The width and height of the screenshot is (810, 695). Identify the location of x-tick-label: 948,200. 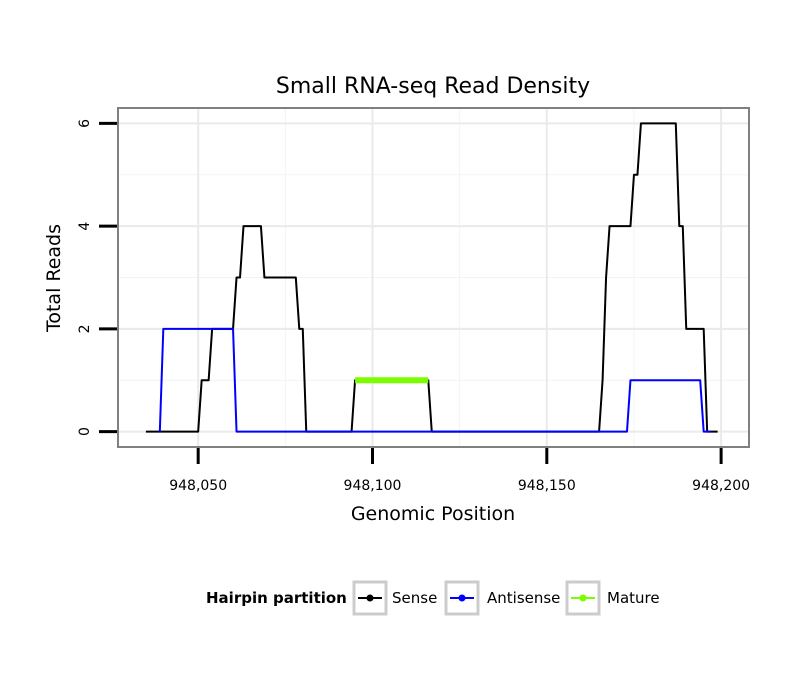
(721, 486).